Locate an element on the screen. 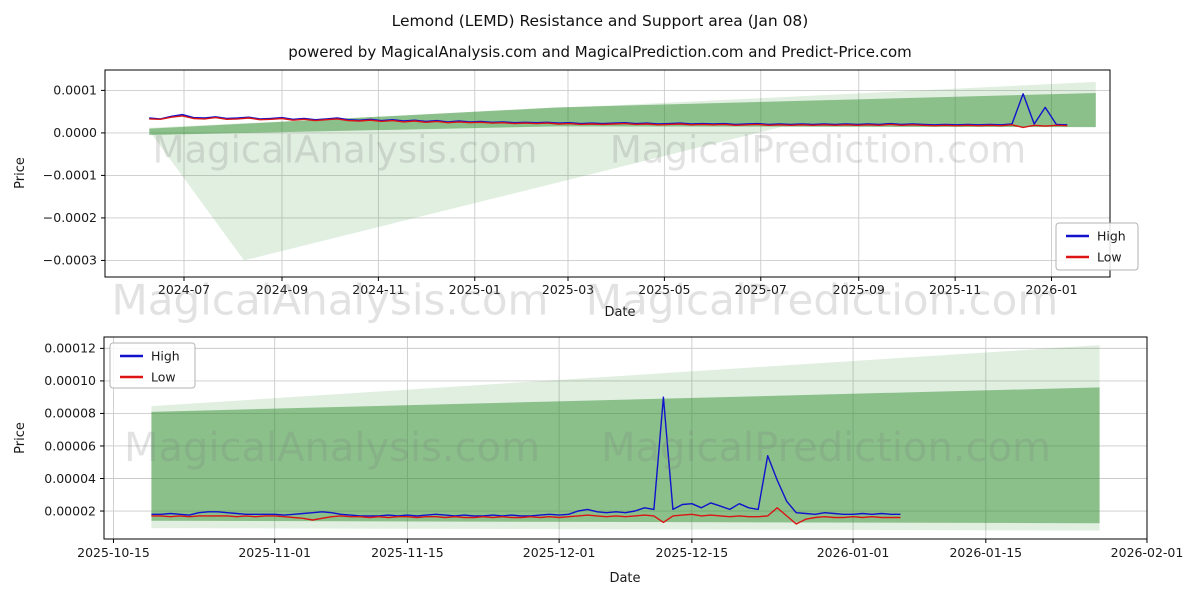 The width and height of the screenshot is (1200, 600). x-tick-label: 2025-11-15 is located at coordinates (407, 552).